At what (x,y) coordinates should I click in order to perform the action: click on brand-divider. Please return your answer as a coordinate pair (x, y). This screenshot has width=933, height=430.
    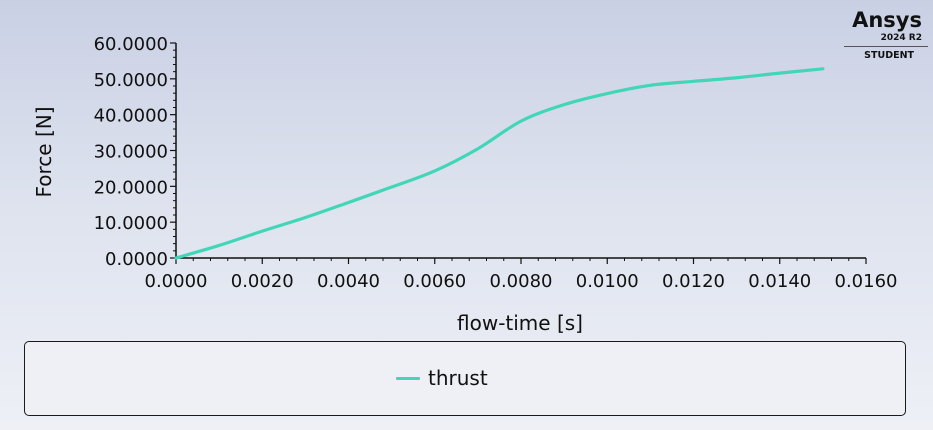
    Looking at the image, I should click on (886, 46).